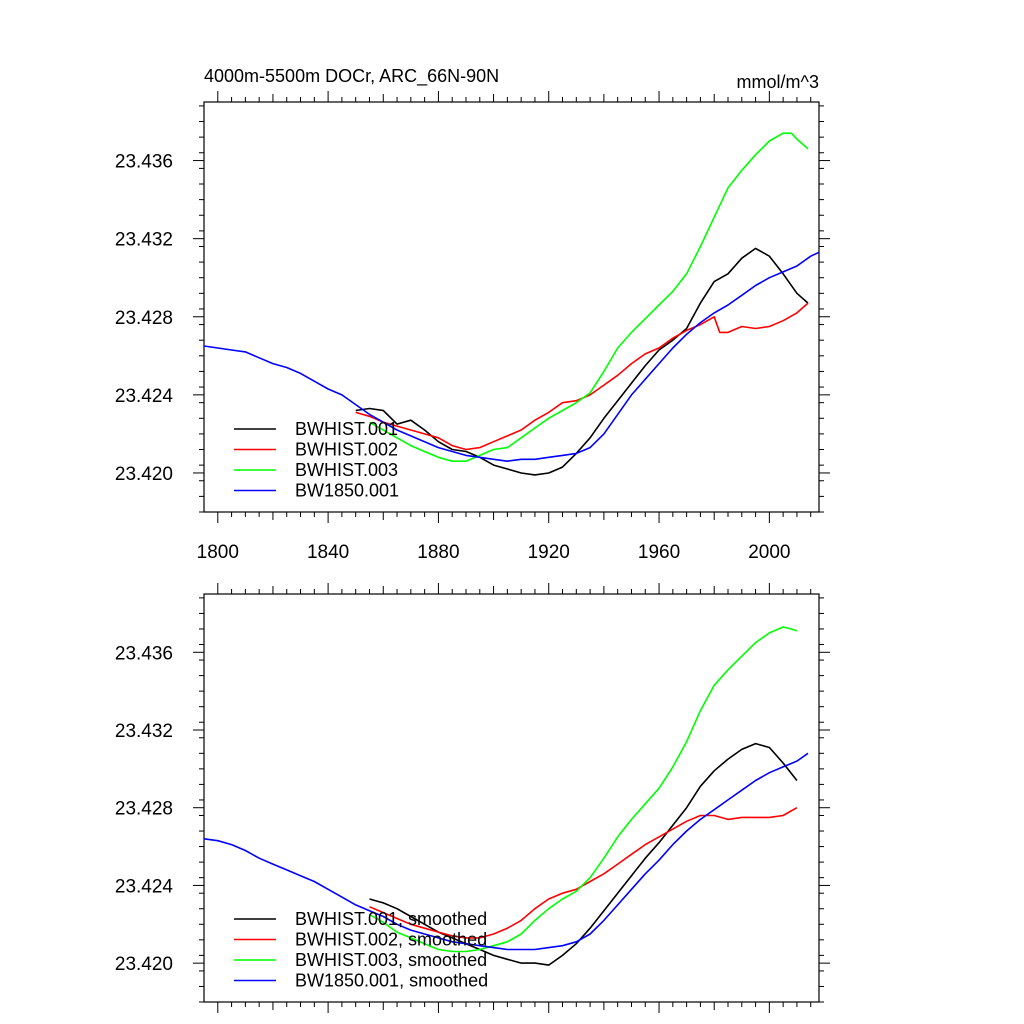 The width and height of the screenshot is (1024, 1024). I want to click on legend-label: BWHIST.001, so click(346, 429).